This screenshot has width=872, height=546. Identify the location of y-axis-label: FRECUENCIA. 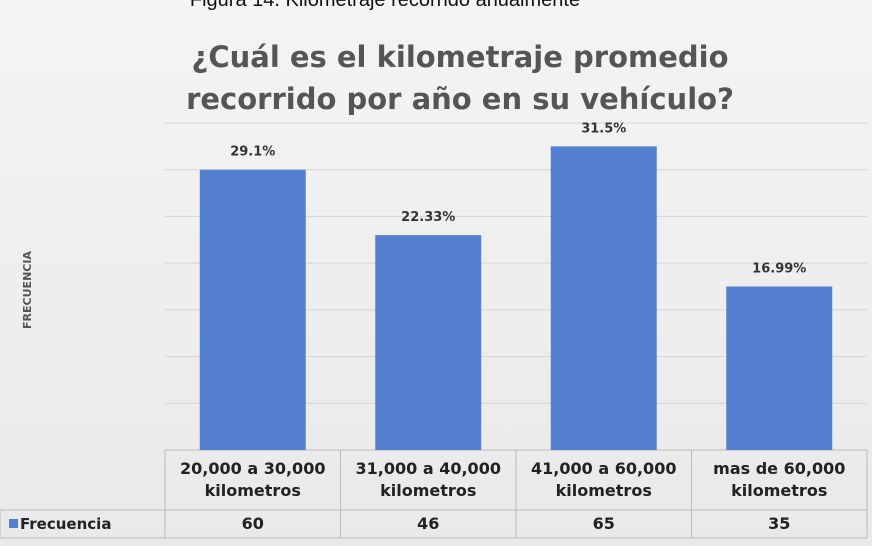
(27, 290).